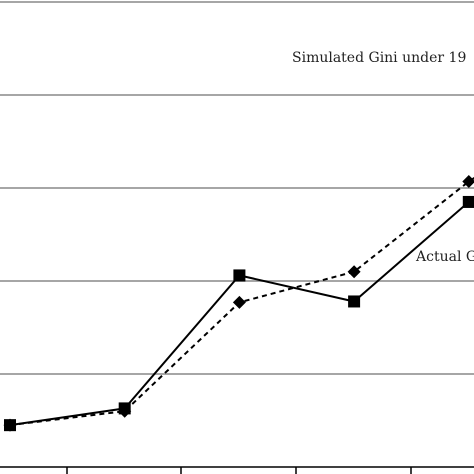 This screenshot has width=474, height=474. Describe the element at coordinates (237, 470) in the screenshot. I see `x-axis` at that location.